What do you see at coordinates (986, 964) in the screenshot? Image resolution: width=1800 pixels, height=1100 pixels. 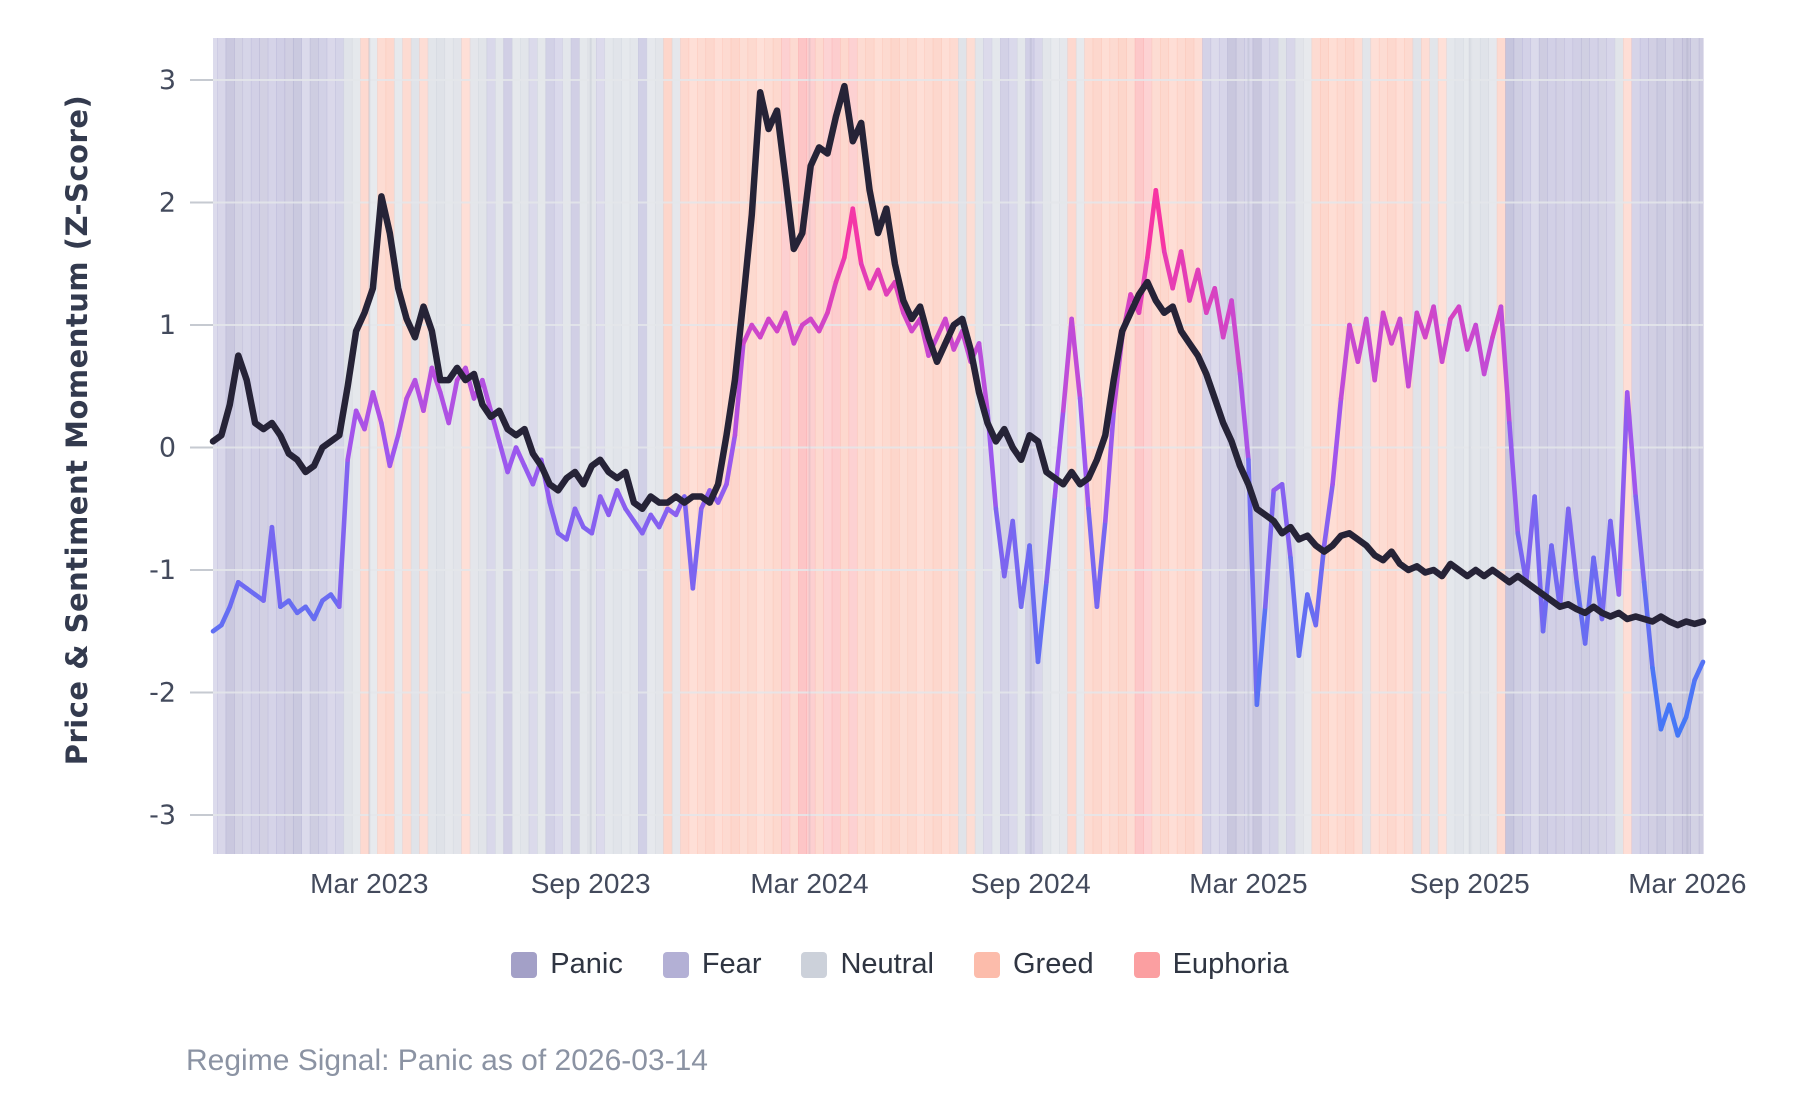 I see `legend-swatch-greed` at bounding box center [986, 964].